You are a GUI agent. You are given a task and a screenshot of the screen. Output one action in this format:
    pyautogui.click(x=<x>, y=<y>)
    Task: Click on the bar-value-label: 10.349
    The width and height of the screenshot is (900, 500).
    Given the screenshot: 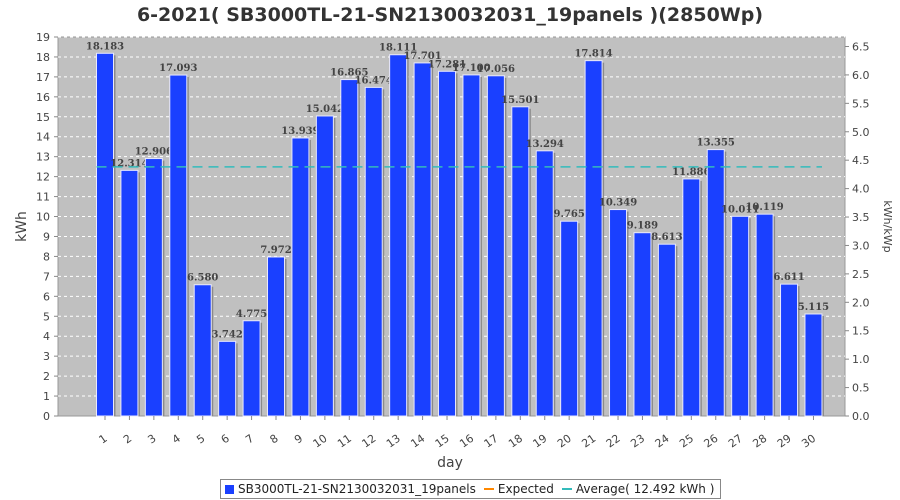 What is the action you would take?
    pyautogui.click(x=618, y=203)
    